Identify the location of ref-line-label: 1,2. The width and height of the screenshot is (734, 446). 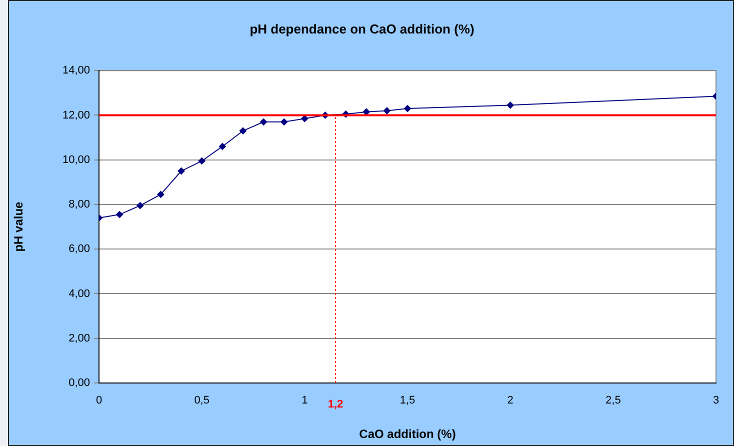
(336, 404).